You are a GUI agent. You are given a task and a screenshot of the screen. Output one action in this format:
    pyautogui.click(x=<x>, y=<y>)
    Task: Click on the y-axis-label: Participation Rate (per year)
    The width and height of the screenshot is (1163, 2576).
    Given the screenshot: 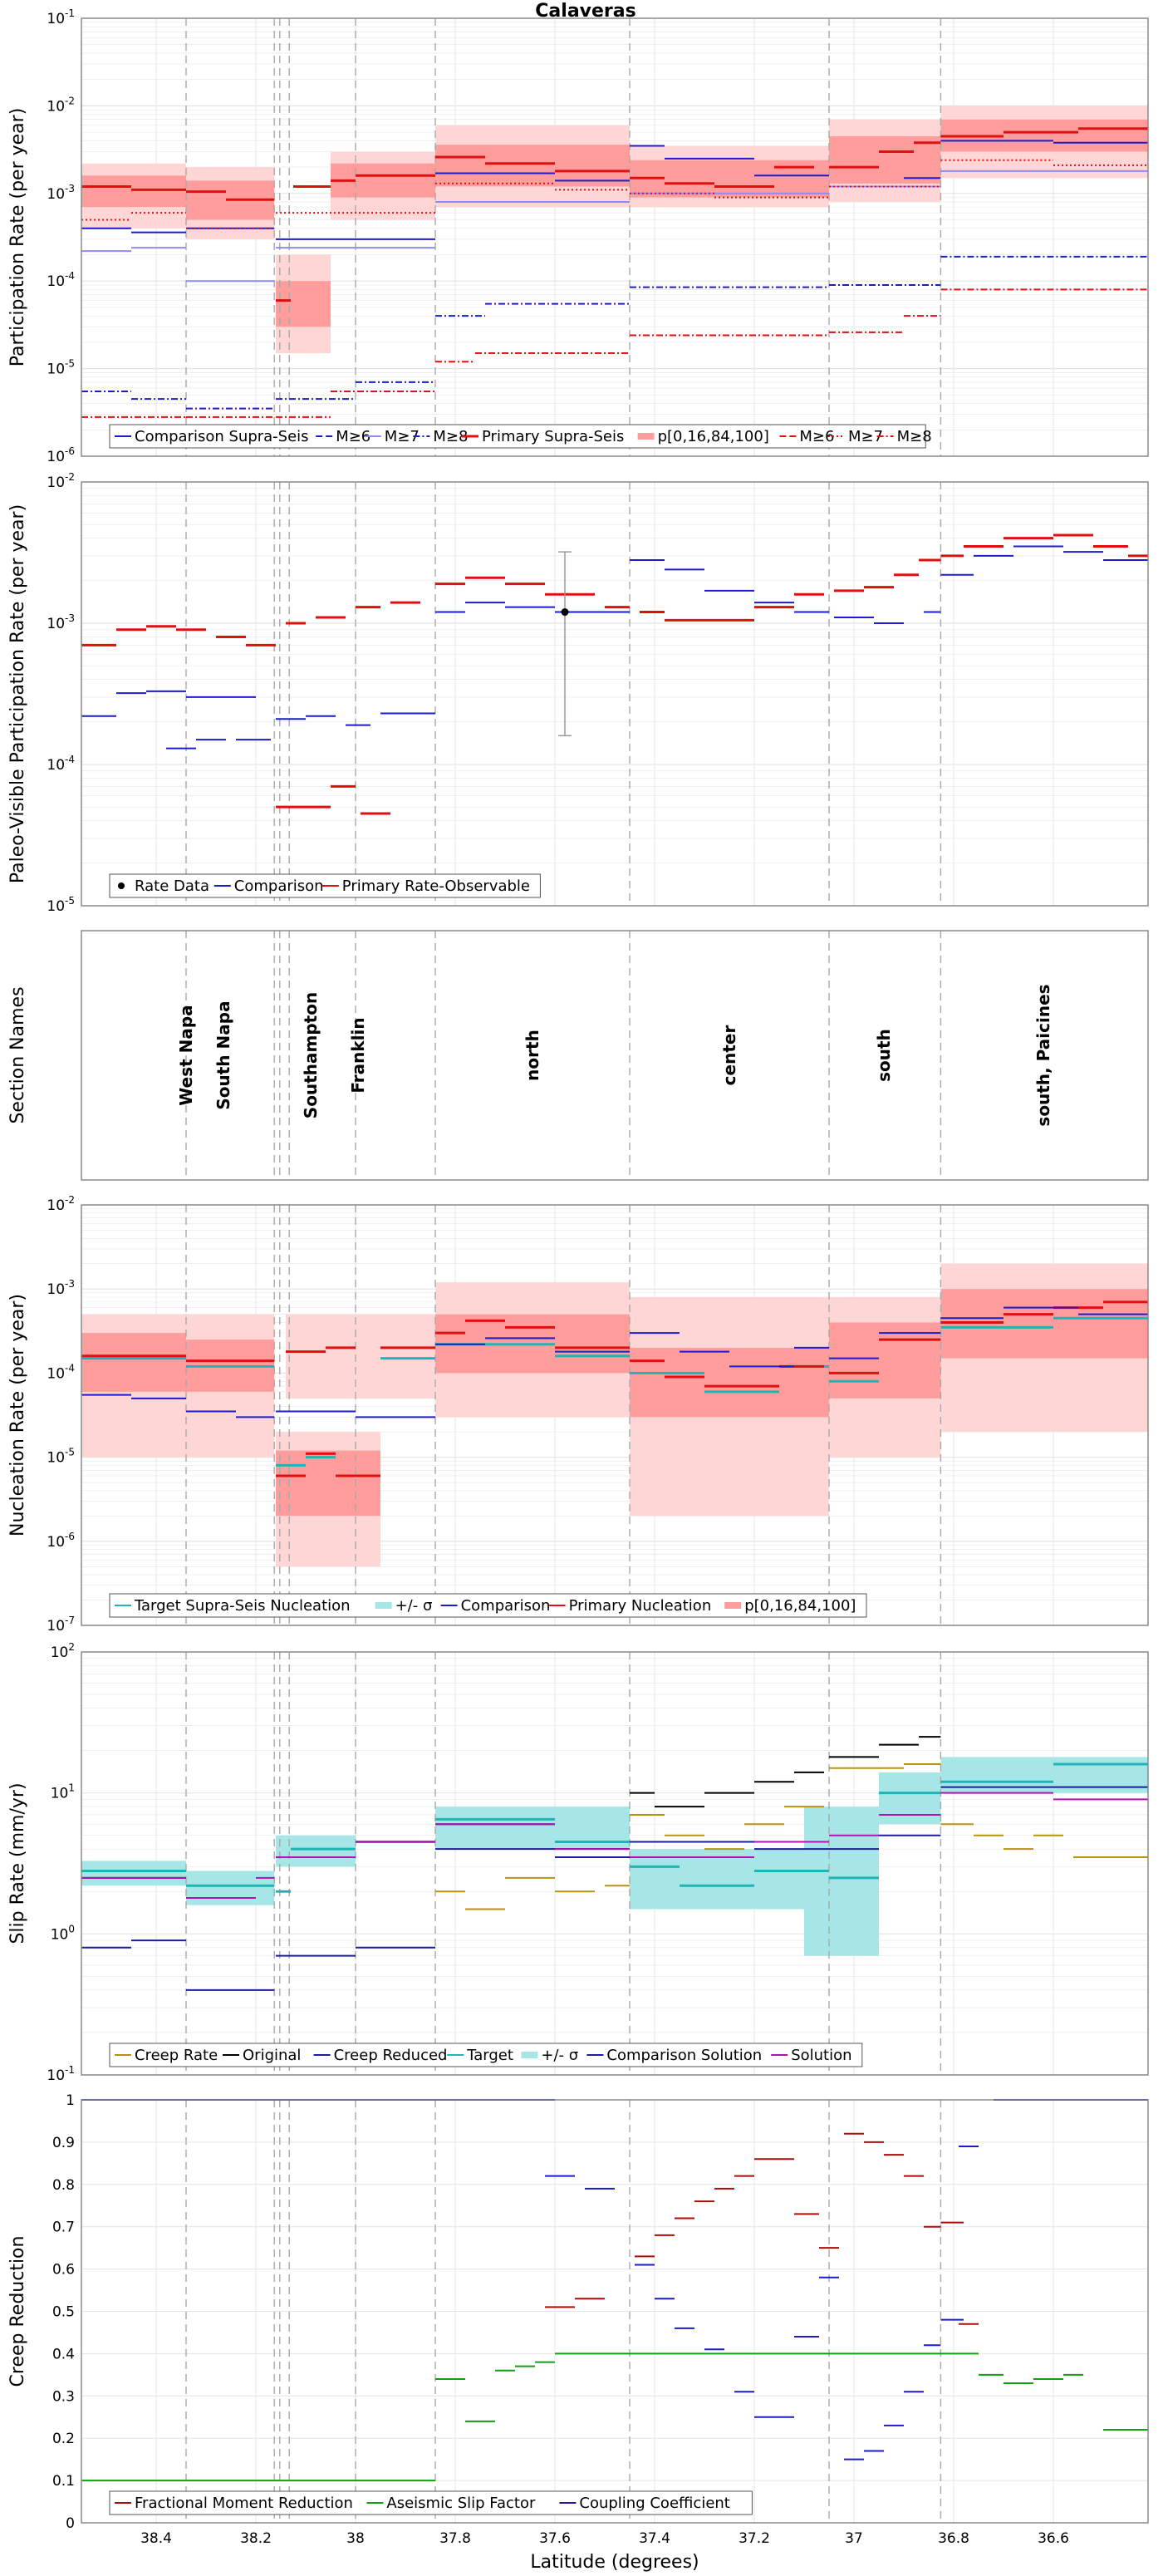 What is the action you would take?
    pyautogui.click(x=17, y=237)
    